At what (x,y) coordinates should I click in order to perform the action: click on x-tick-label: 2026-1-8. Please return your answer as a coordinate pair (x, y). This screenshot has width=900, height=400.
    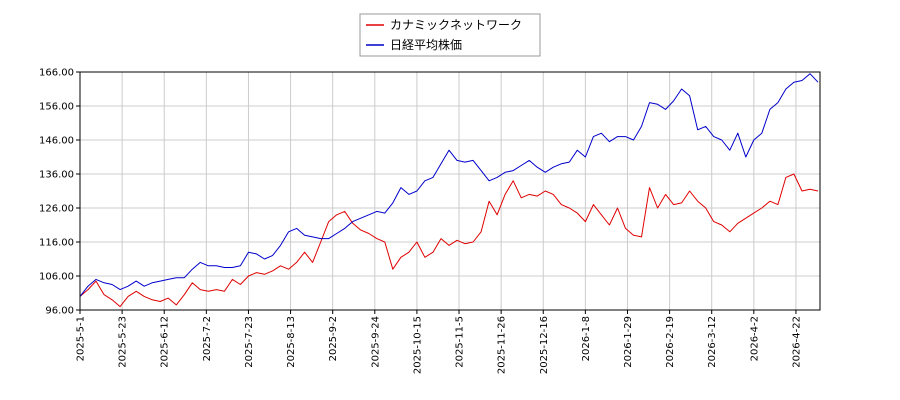
    Looking at the image, I should click on (586, 338).